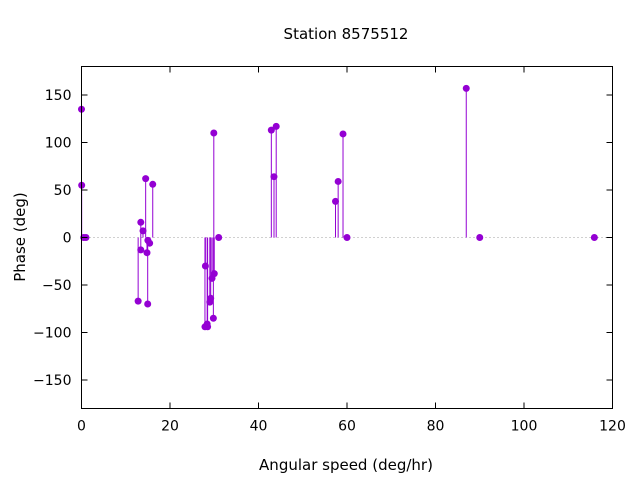 The image size is (640, 480). I want to click on y-tick-label: 150, so click(58, 96).